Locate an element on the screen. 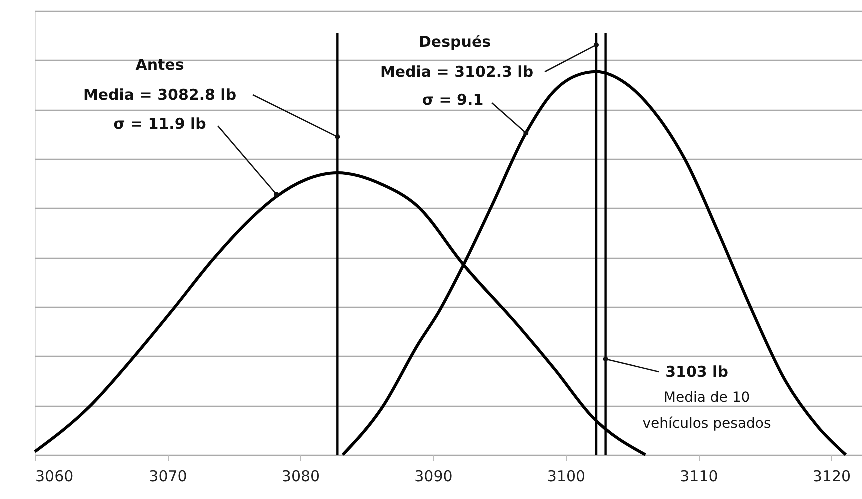  x-tick-label: 3090 is located at coordinates (433, 477).